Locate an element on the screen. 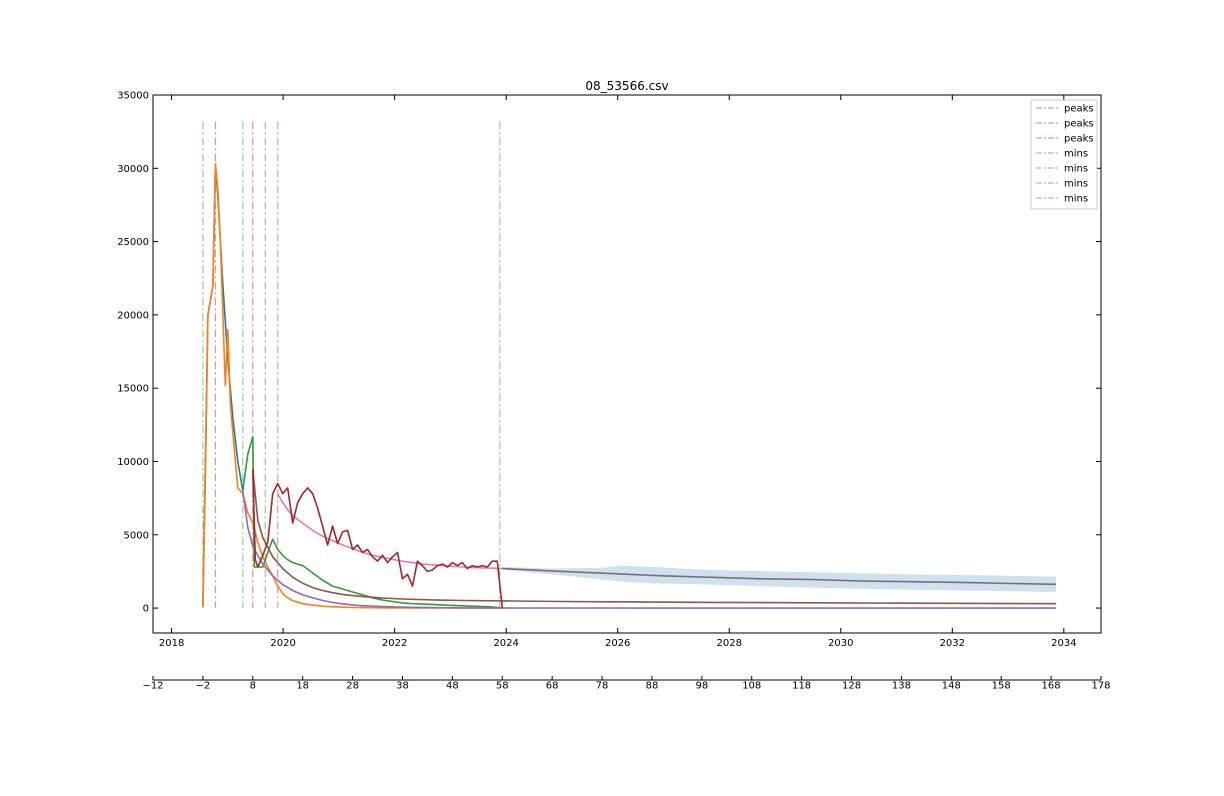 Image resolution: width=1224 pixels, height=796 pixels. x-index-tick-label-8: 68 is located at coordinates (552, 686).